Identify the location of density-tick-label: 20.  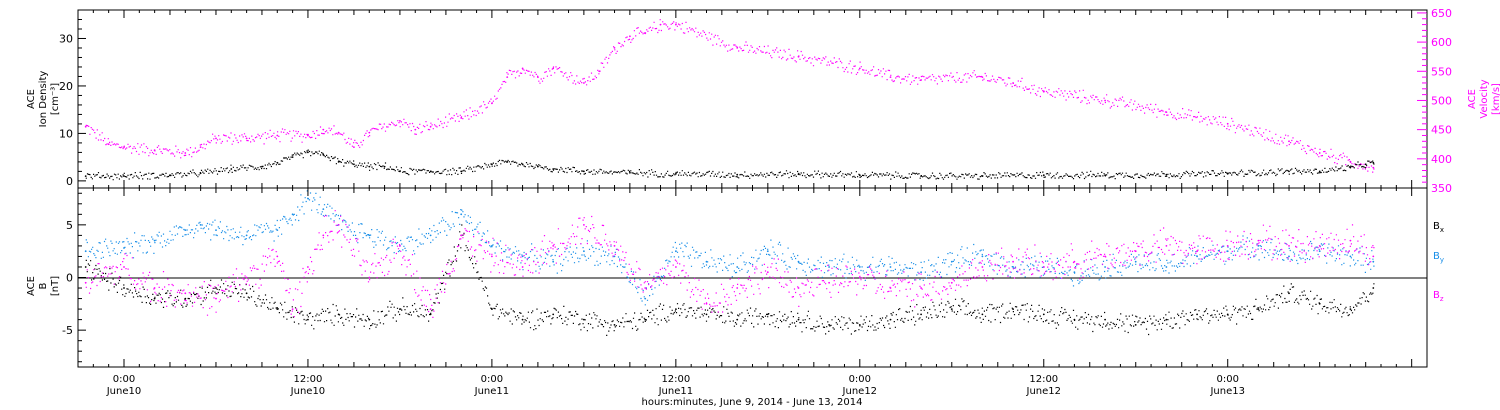
(66, 86).